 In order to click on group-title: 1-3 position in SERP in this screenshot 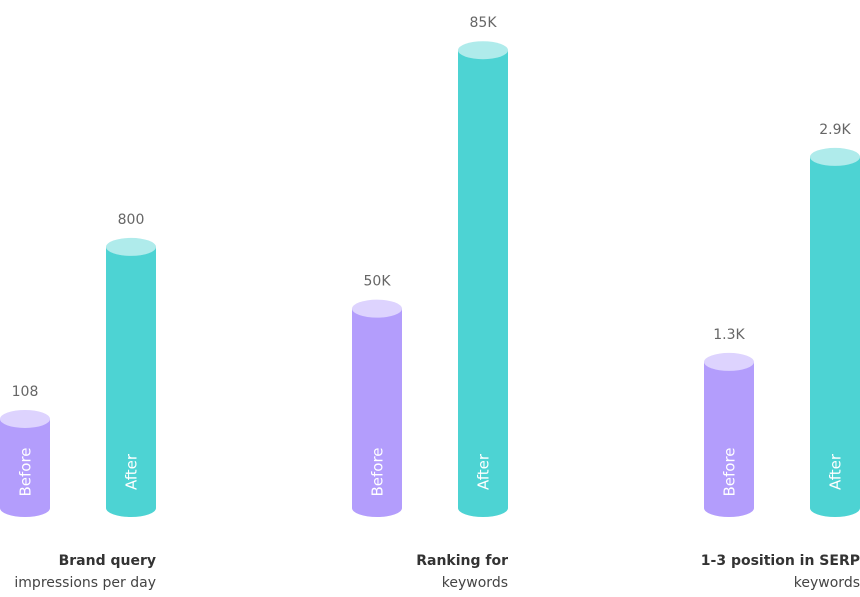, I will do `click(780, 561)`.